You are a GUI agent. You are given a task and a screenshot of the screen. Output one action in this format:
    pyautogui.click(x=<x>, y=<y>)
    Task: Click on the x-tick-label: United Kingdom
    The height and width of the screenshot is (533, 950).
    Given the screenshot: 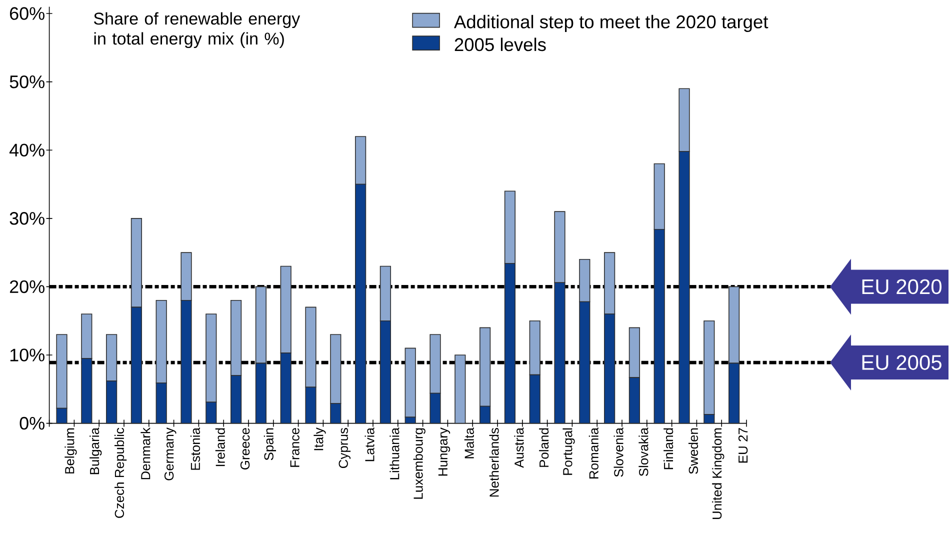 What is the action you would take?
    pyautogui.click(x=718, y=473)
    